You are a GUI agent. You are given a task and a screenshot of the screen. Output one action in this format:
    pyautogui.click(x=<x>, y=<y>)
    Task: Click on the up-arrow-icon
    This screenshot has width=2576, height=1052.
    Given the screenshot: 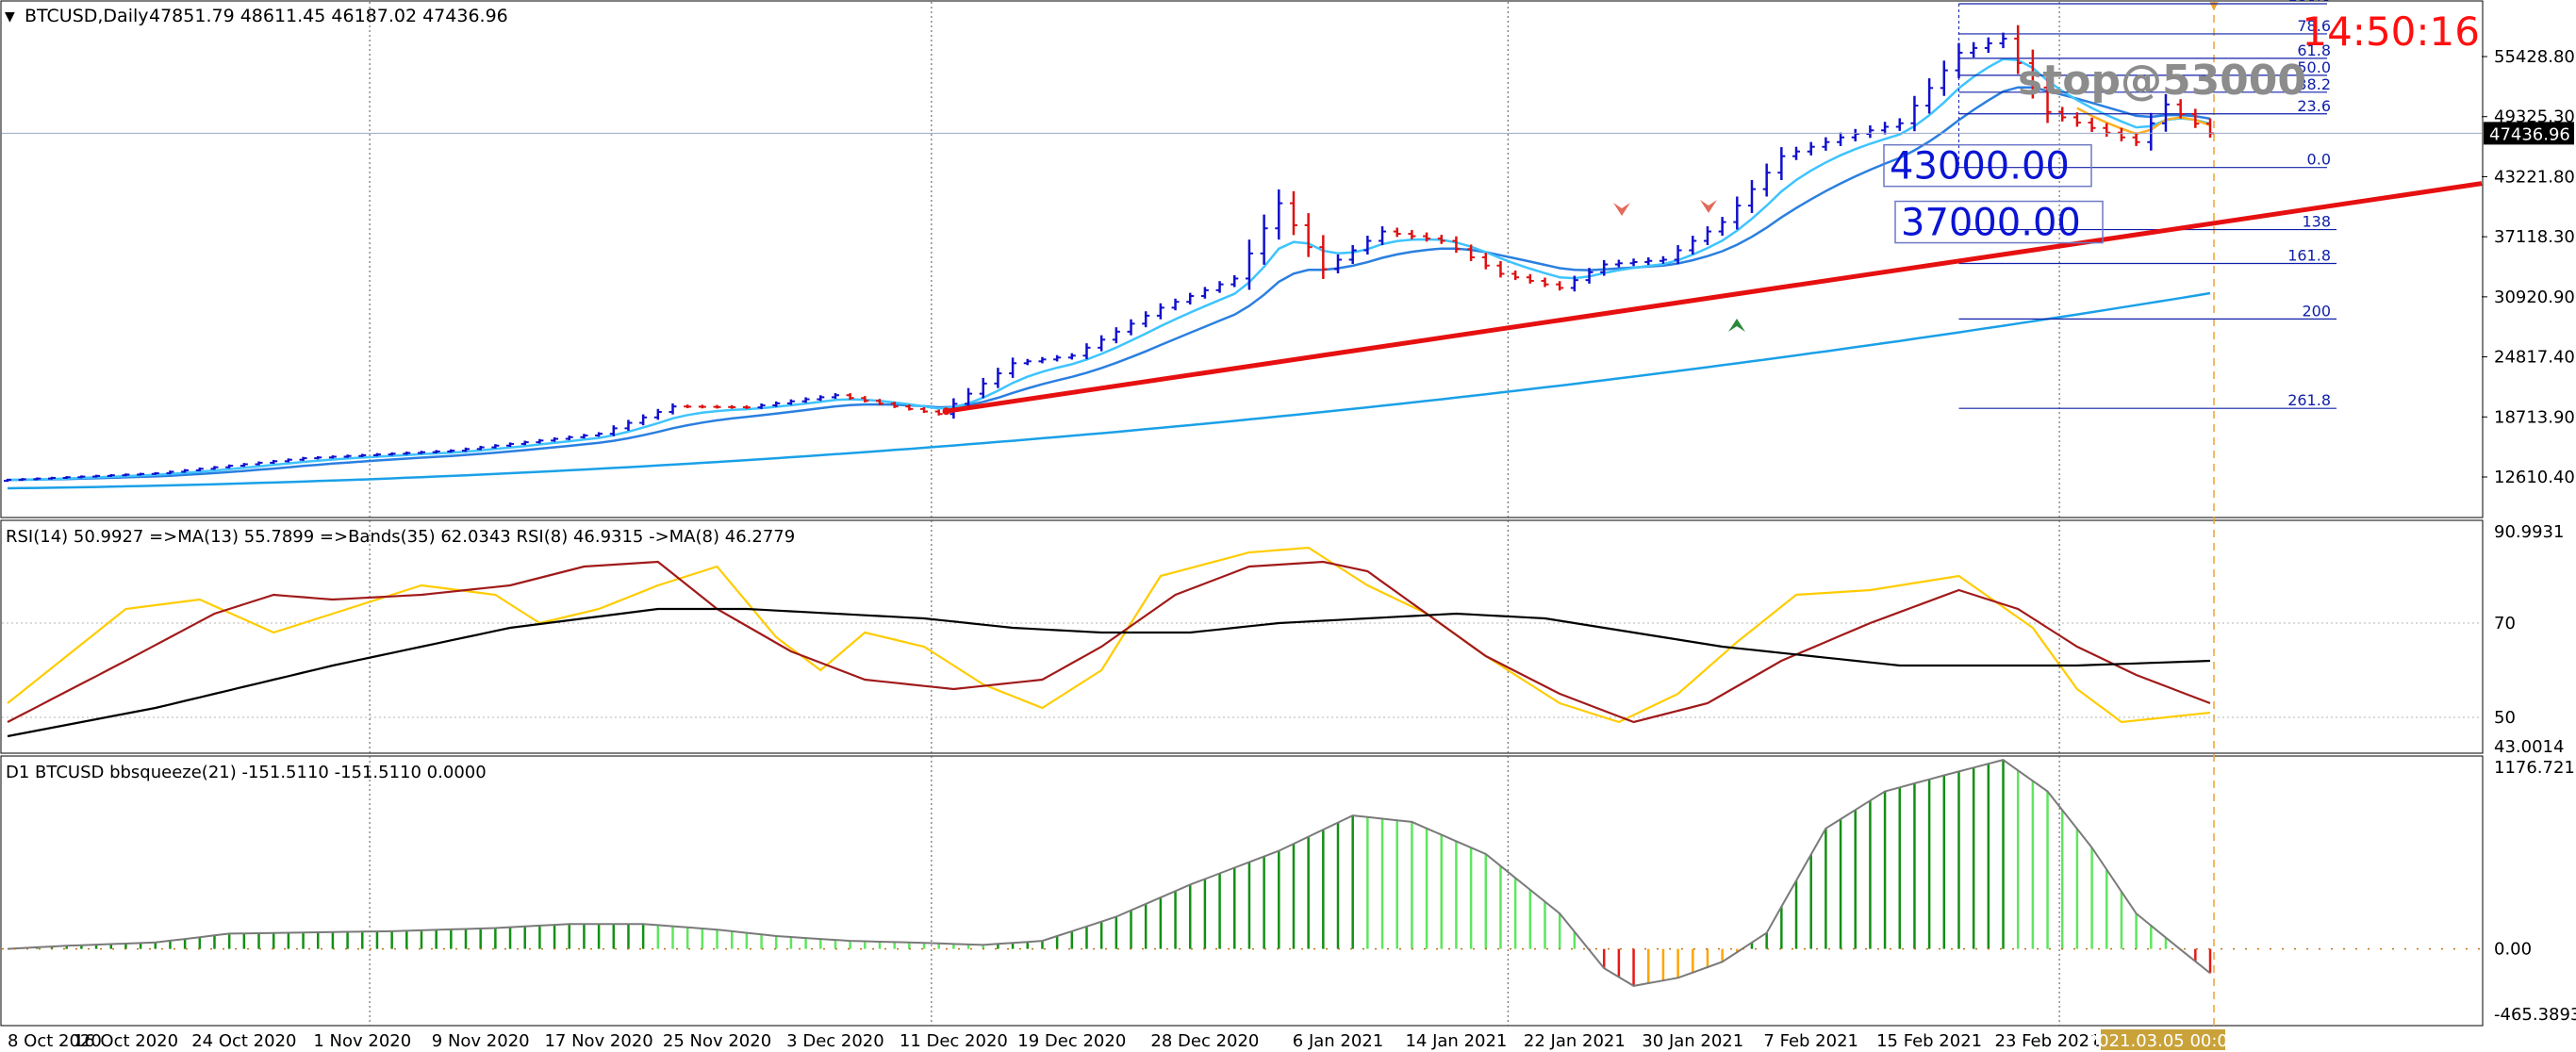 What is the action you would take?
    pyautogui.click(x=1736, y=325)
    